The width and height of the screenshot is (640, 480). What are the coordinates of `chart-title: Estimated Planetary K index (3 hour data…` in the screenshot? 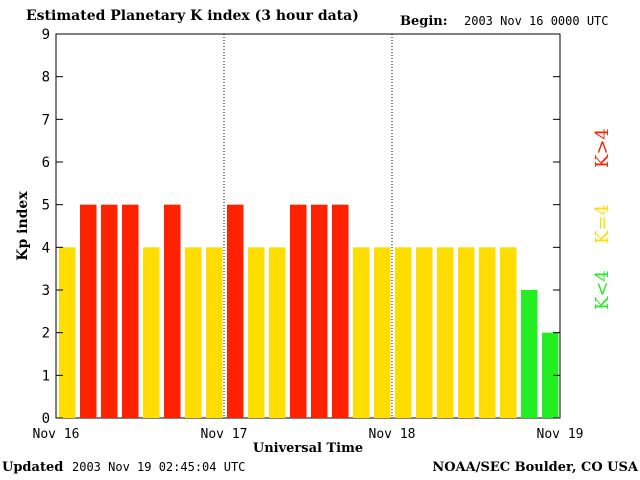 It's located at (192, 16).